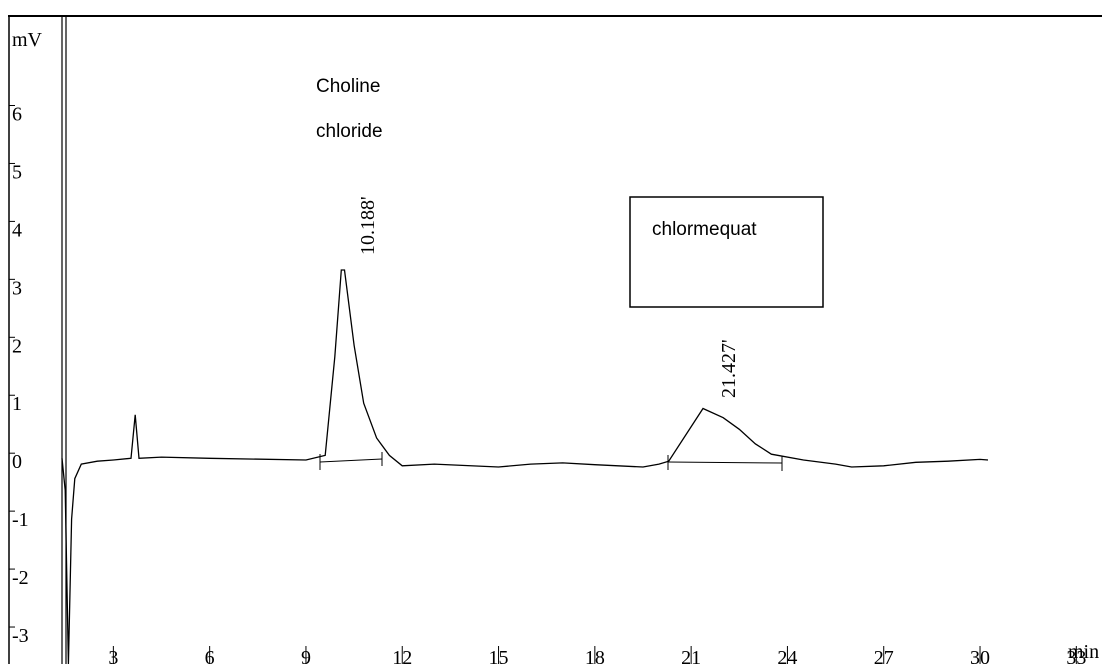  I want to click on y-axis-label: mV, so click(27, 40).